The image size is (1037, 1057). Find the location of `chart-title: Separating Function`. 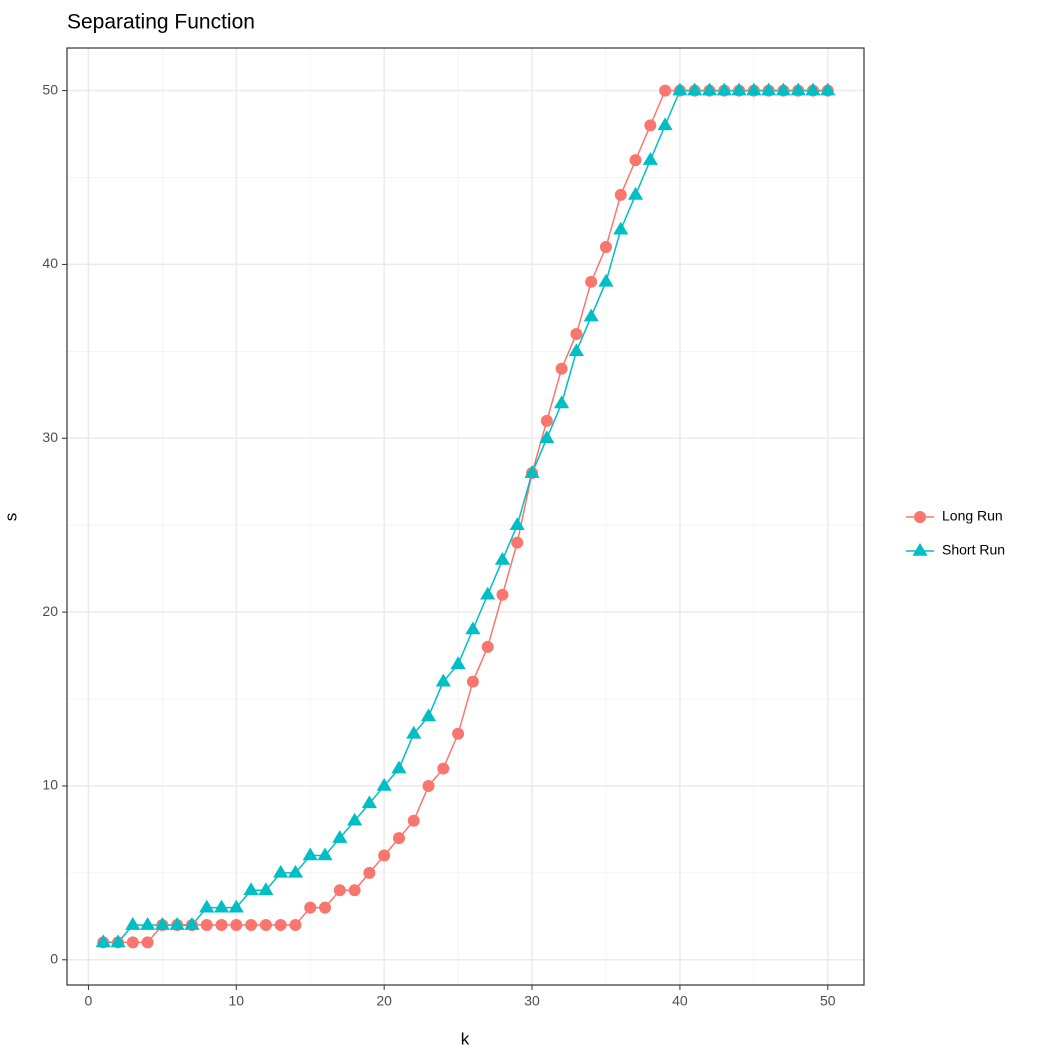

chart-title: Separating Function is located at coordinates (161, 22).